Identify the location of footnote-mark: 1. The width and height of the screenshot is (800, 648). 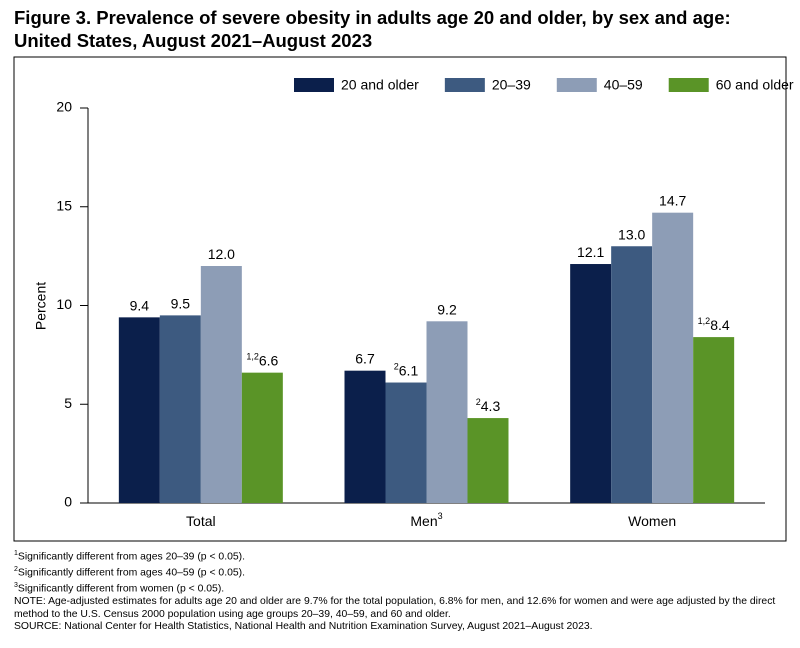
(16, 553).